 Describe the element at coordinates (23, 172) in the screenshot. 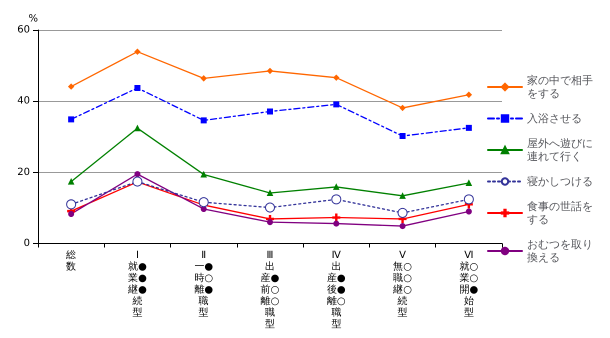

I see `y-tick-label: 20` at that location.